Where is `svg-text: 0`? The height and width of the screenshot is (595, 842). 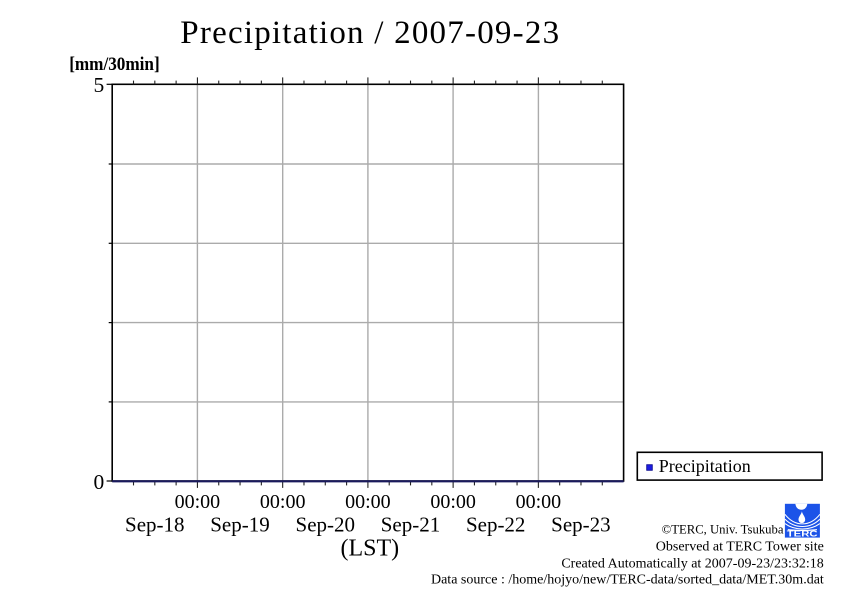 svg-text: 0 is located at coordinates (98, 482).